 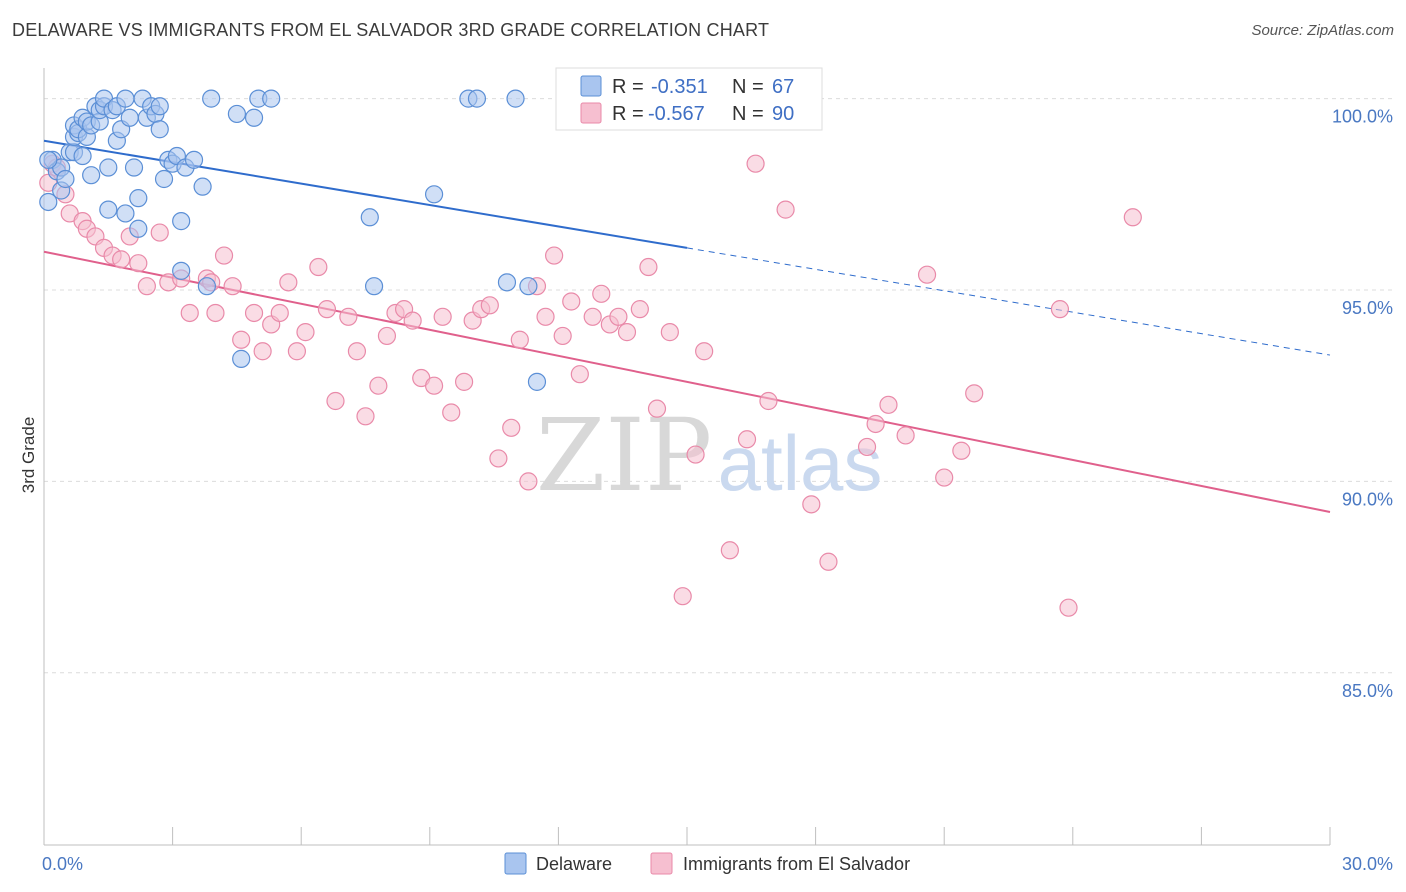 I want to click on y-axis-label: 3rd Grade, so click(x=28, y=455).